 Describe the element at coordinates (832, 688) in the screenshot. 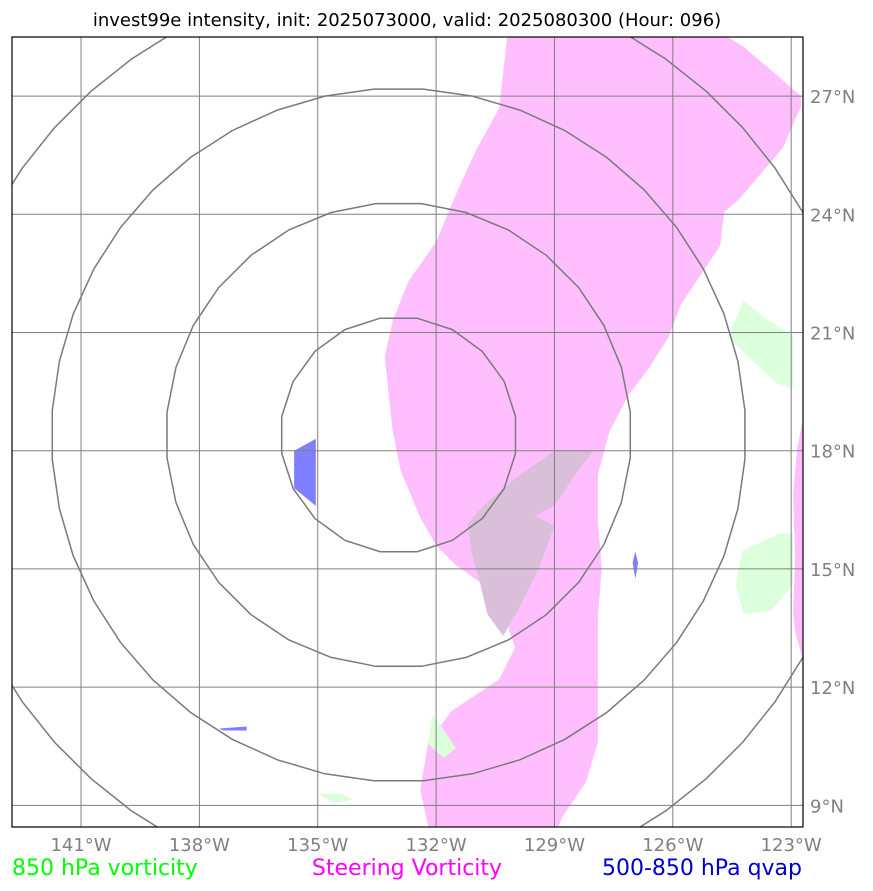

I see `lat-tick-label: 12°N` at that location.